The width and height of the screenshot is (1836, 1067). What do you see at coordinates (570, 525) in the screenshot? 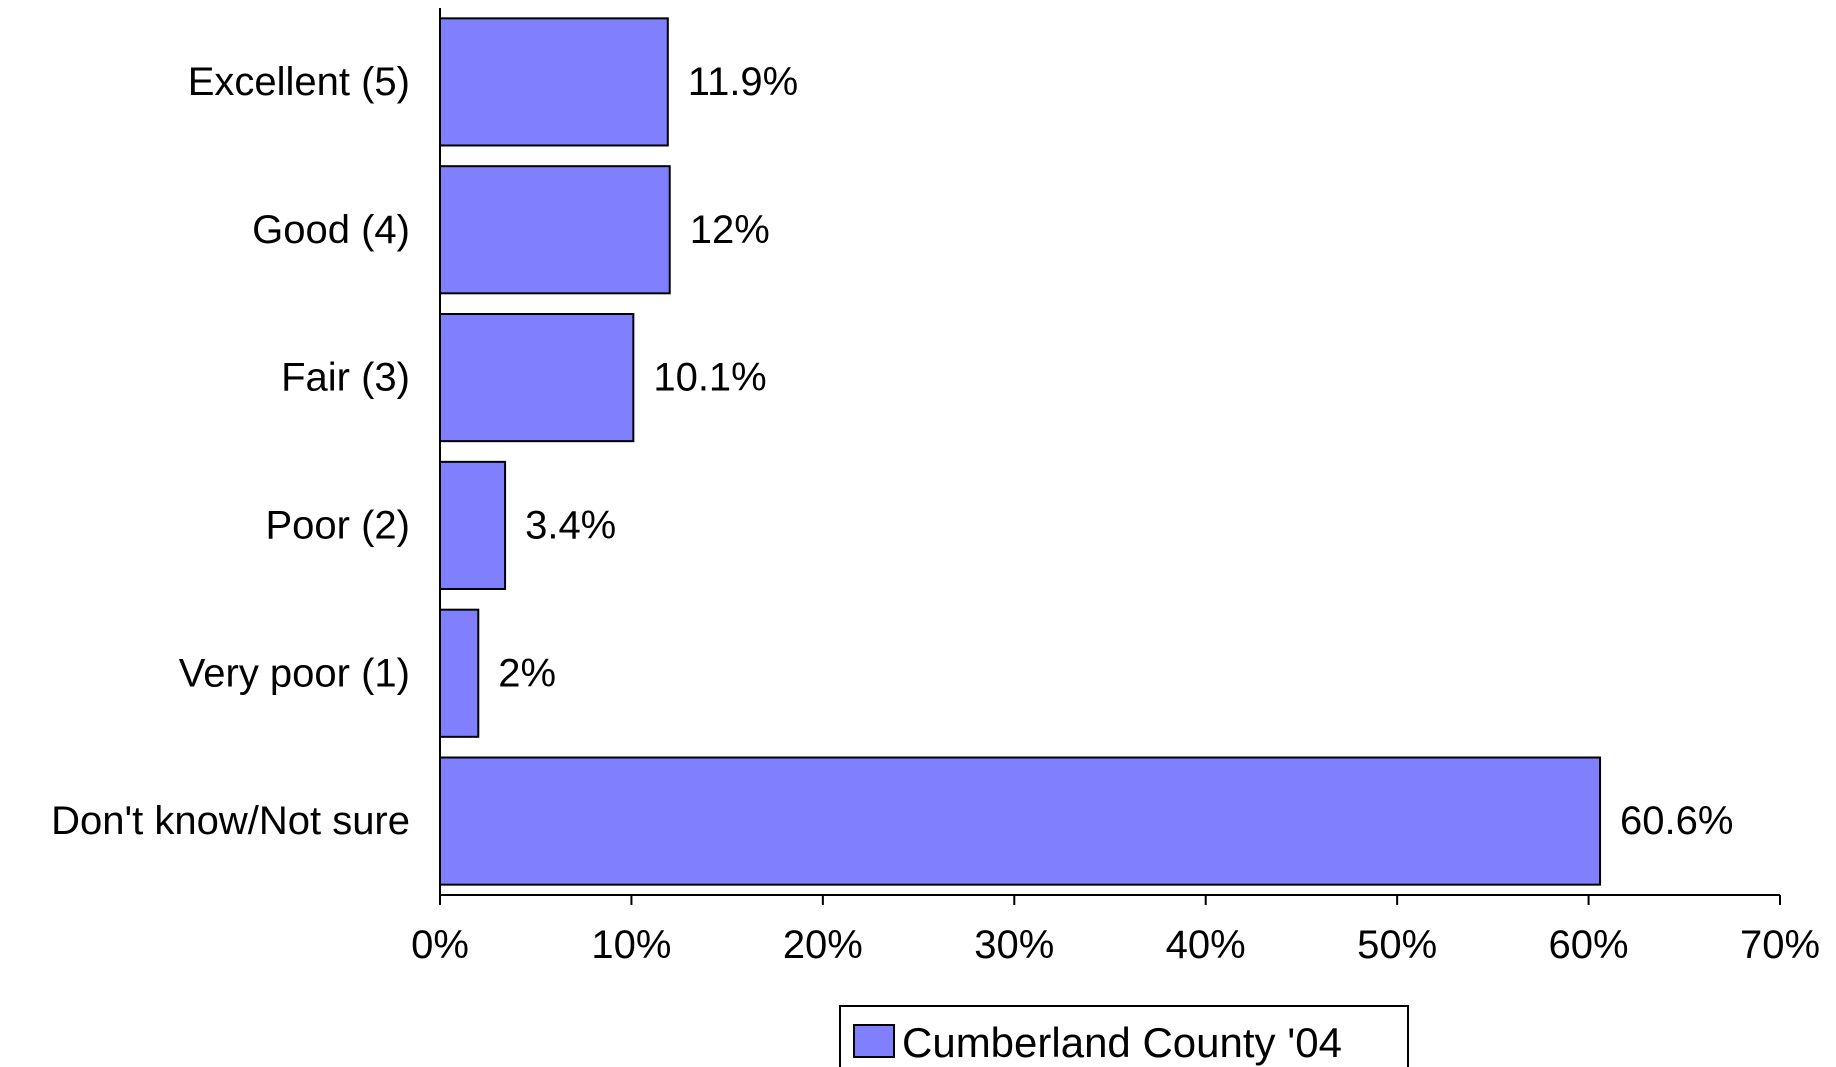
I see `value-label-3: 3.4%` at bounding box center [570, 525].